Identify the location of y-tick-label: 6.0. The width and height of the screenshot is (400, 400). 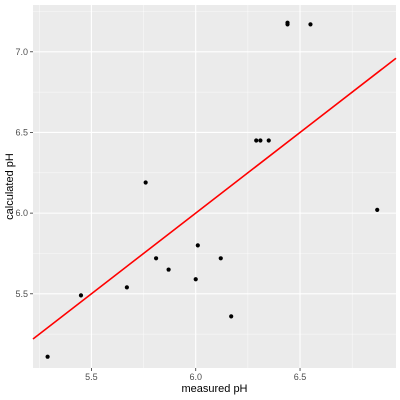
(21, 213).